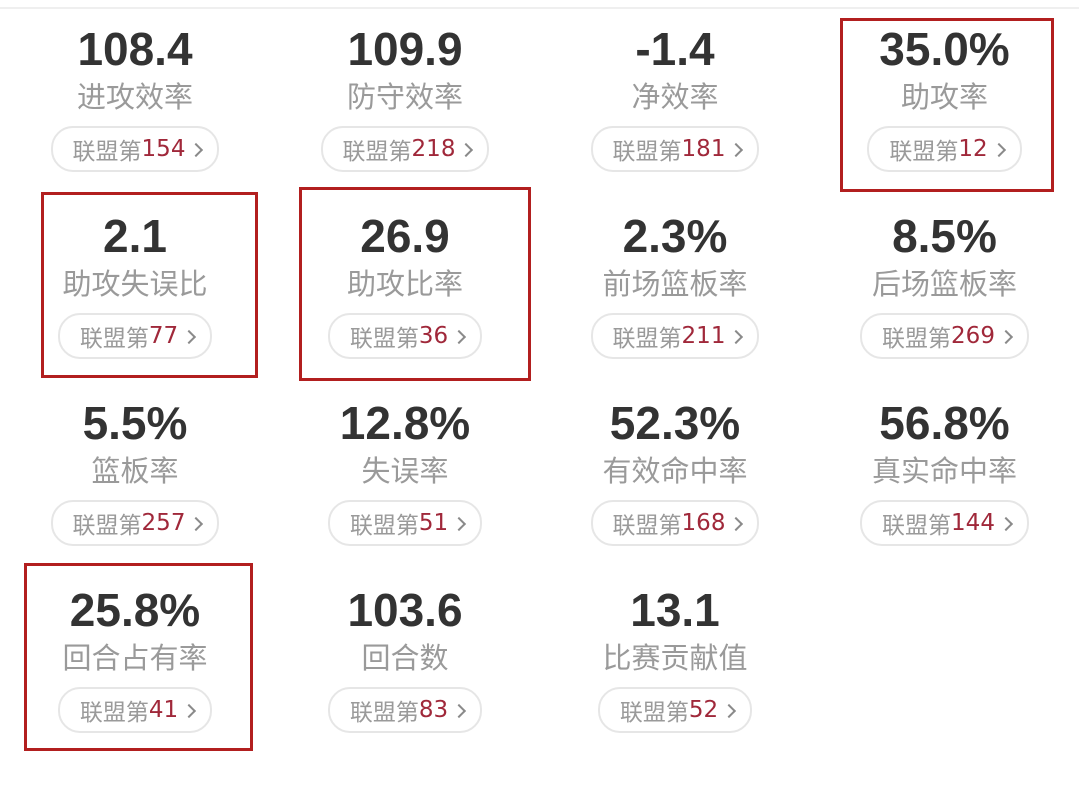 This screenshot has height=786, width=1079. Describe the element at coordinates (135, 423) in the screenshot. I see `stat-value: 5.5%` at that location.